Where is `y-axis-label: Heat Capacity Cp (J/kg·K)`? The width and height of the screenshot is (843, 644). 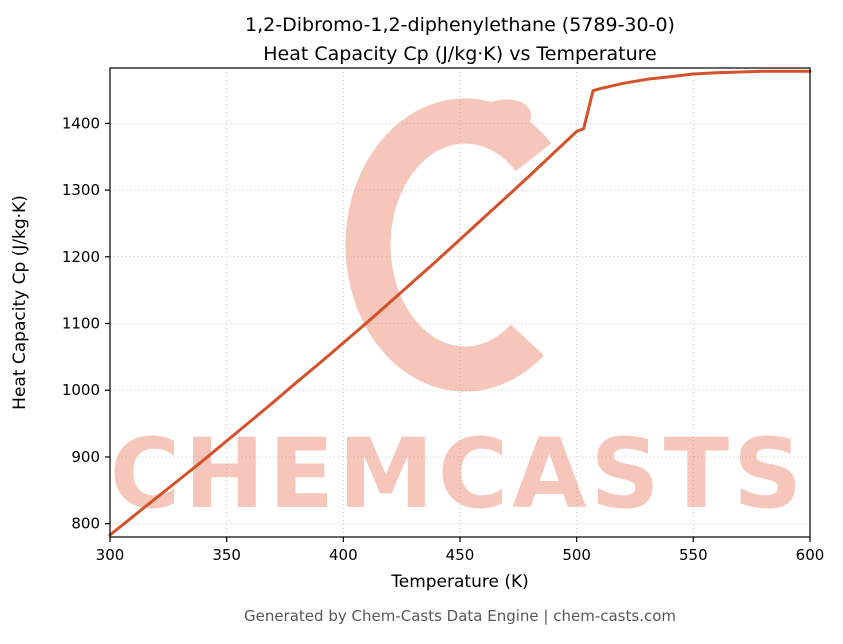 y-axis-label: Heat Capacity Cp (J/kg·K) is located at coordinates (20, 302).